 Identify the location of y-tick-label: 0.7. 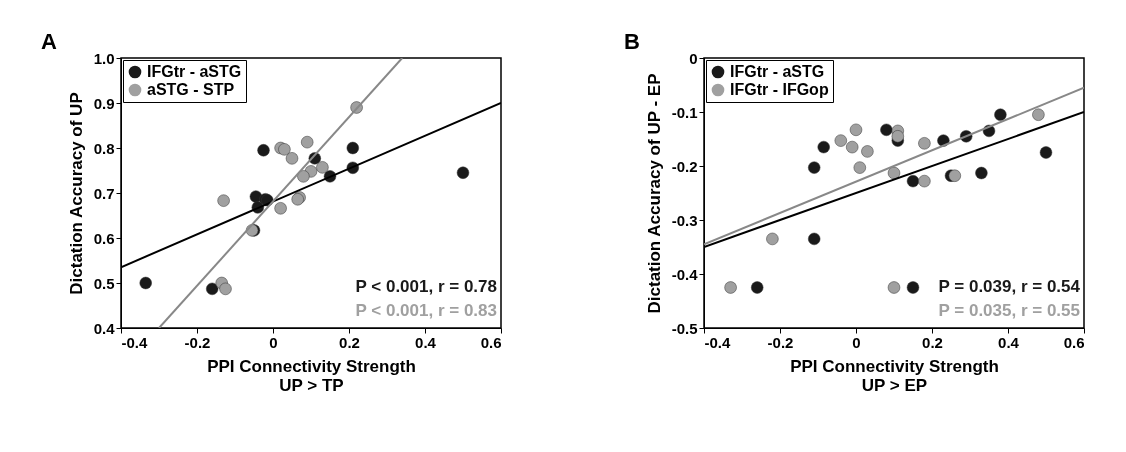
(104, 193).